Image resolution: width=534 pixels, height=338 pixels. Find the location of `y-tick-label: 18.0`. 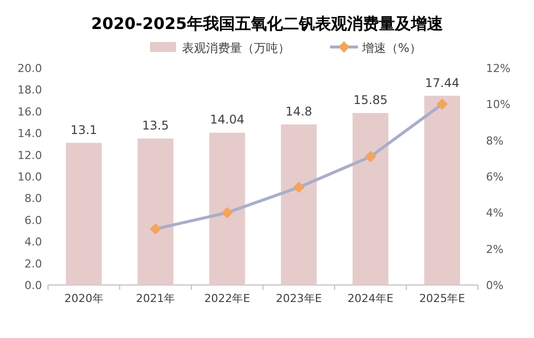

y-tick-label: 18.0 is located at coordinates (30, 90).